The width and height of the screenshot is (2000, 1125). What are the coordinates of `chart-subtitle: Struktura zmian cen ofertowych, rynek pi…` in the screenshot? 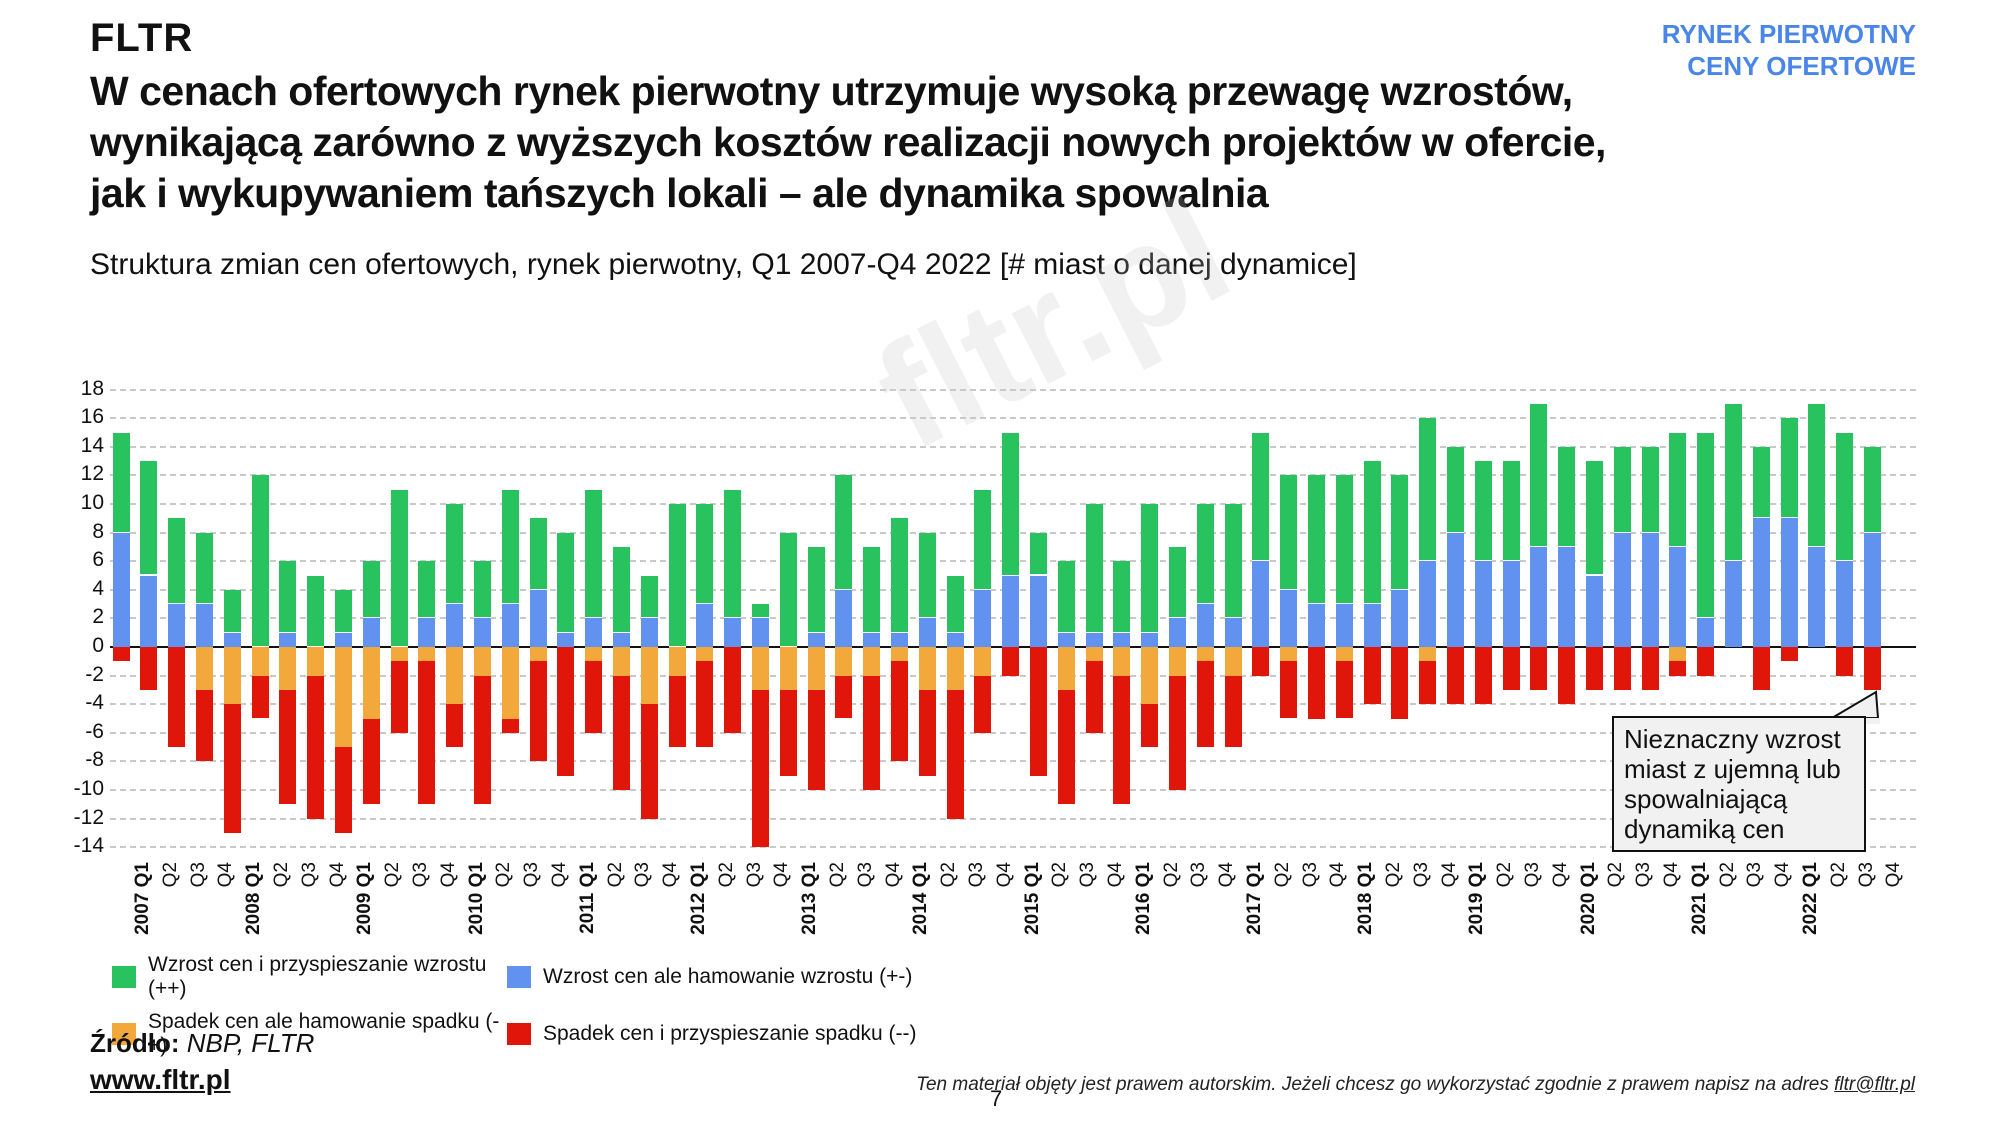 It's located at (723, 264).